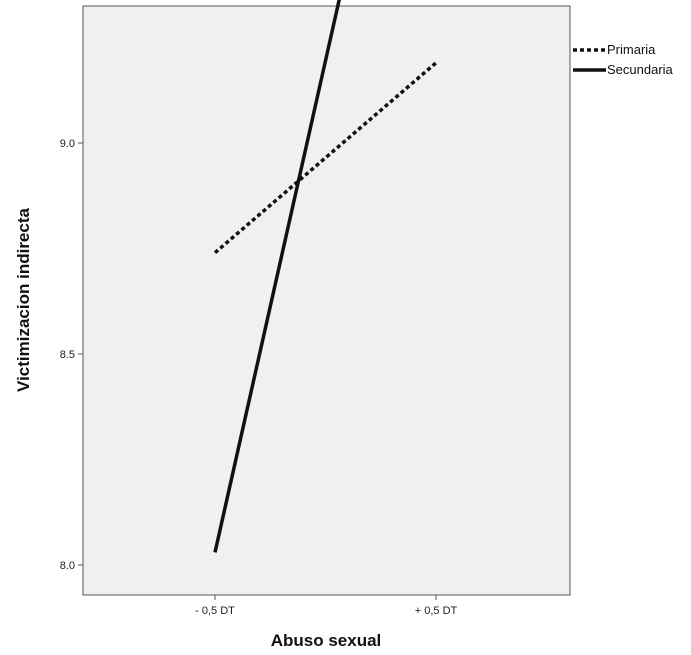 The height and width of the screenshot is (655, 691). Describe the element at coordinates (326, 640) in the screenshot. I see `x-axis-title: Abuso sexual` at that location.